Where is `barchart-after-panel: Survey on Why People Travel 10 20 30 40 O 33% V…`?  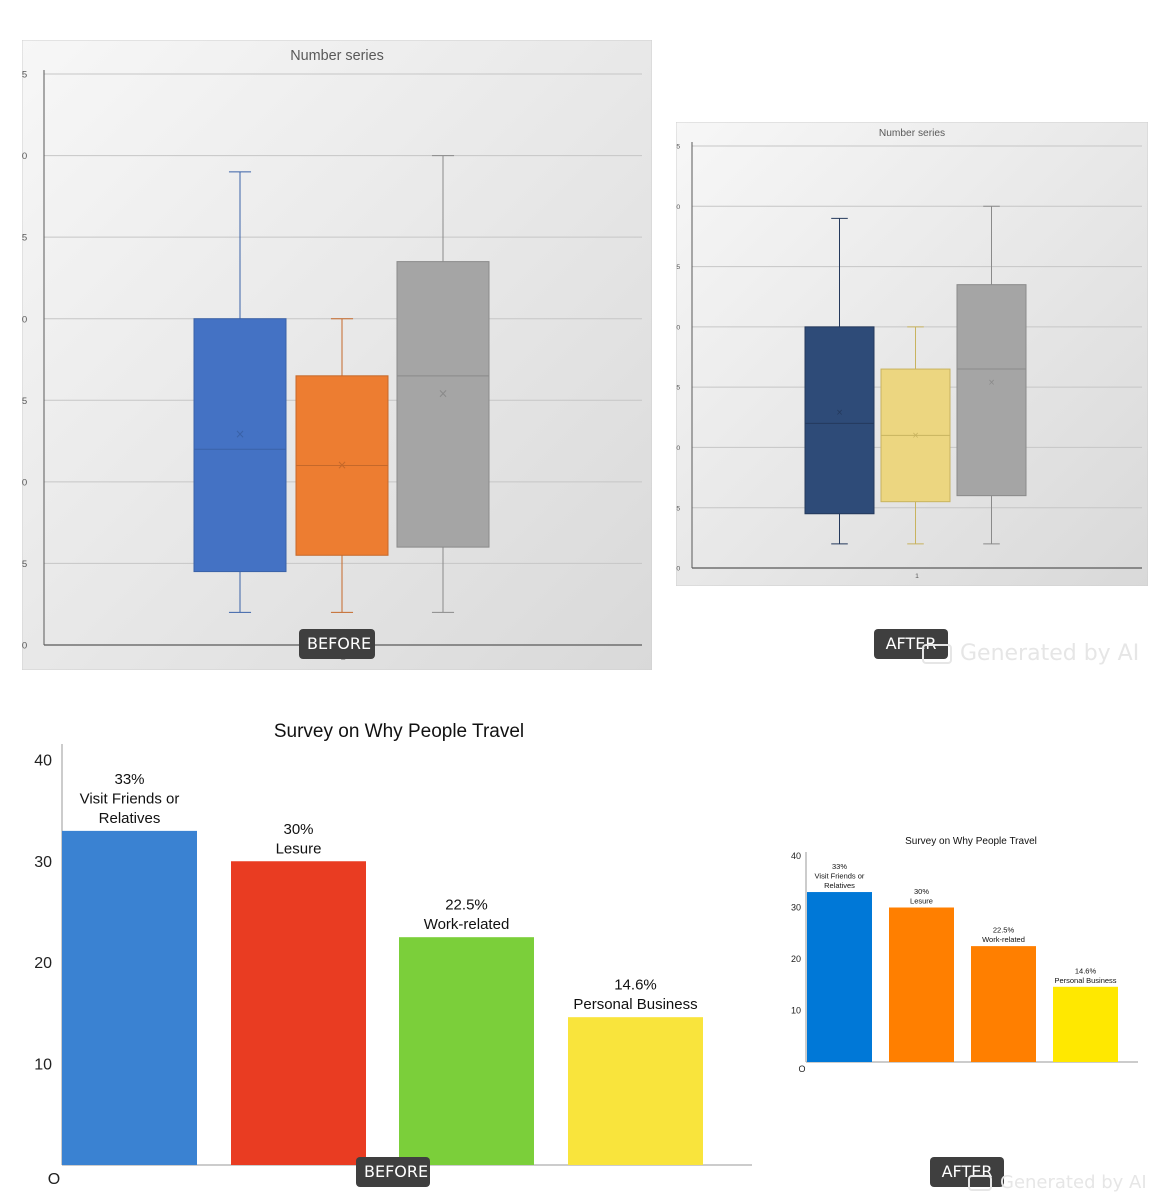 barchart-after-panel: Survey on Why People Travel 10 20 30 40 O 33% V… is located at coordinates (966, 955).